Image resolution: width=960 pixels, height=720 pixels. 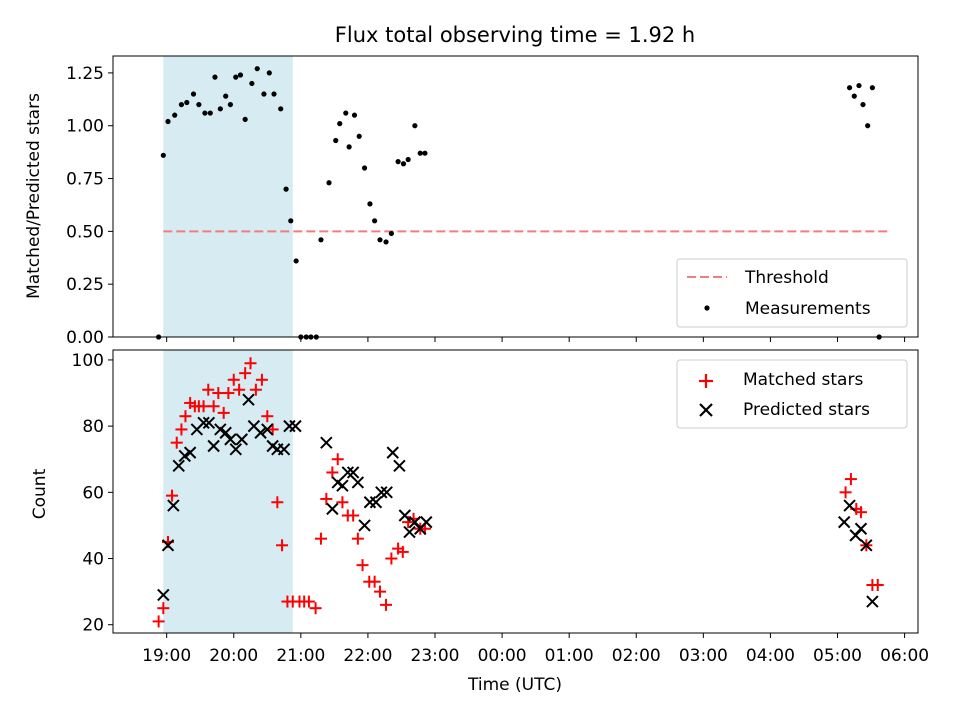 I want to click on x-tick-label: 01:00, so click(x=569, y=656).